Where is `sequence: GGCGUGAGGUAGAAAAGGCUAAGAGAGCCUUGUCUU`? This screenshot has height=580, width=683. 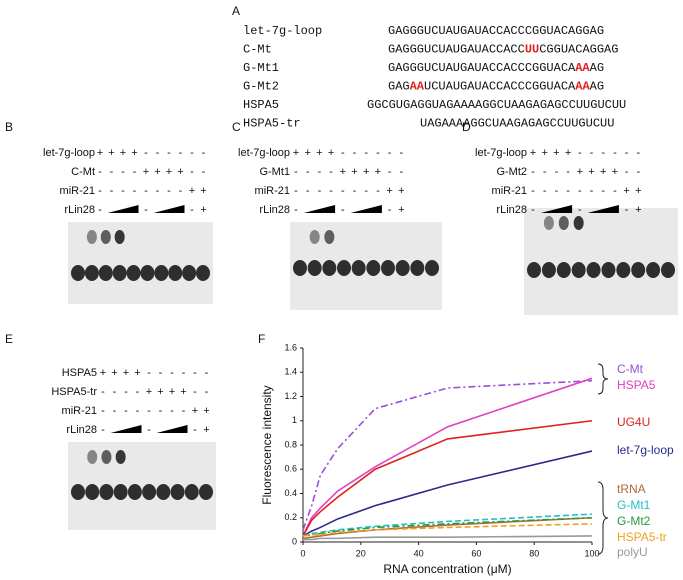 sequence: GGCGUGAGGUAGAAAAGGCUAAGAGAGCCUUGUCUU is located at coordinates (496, 105).